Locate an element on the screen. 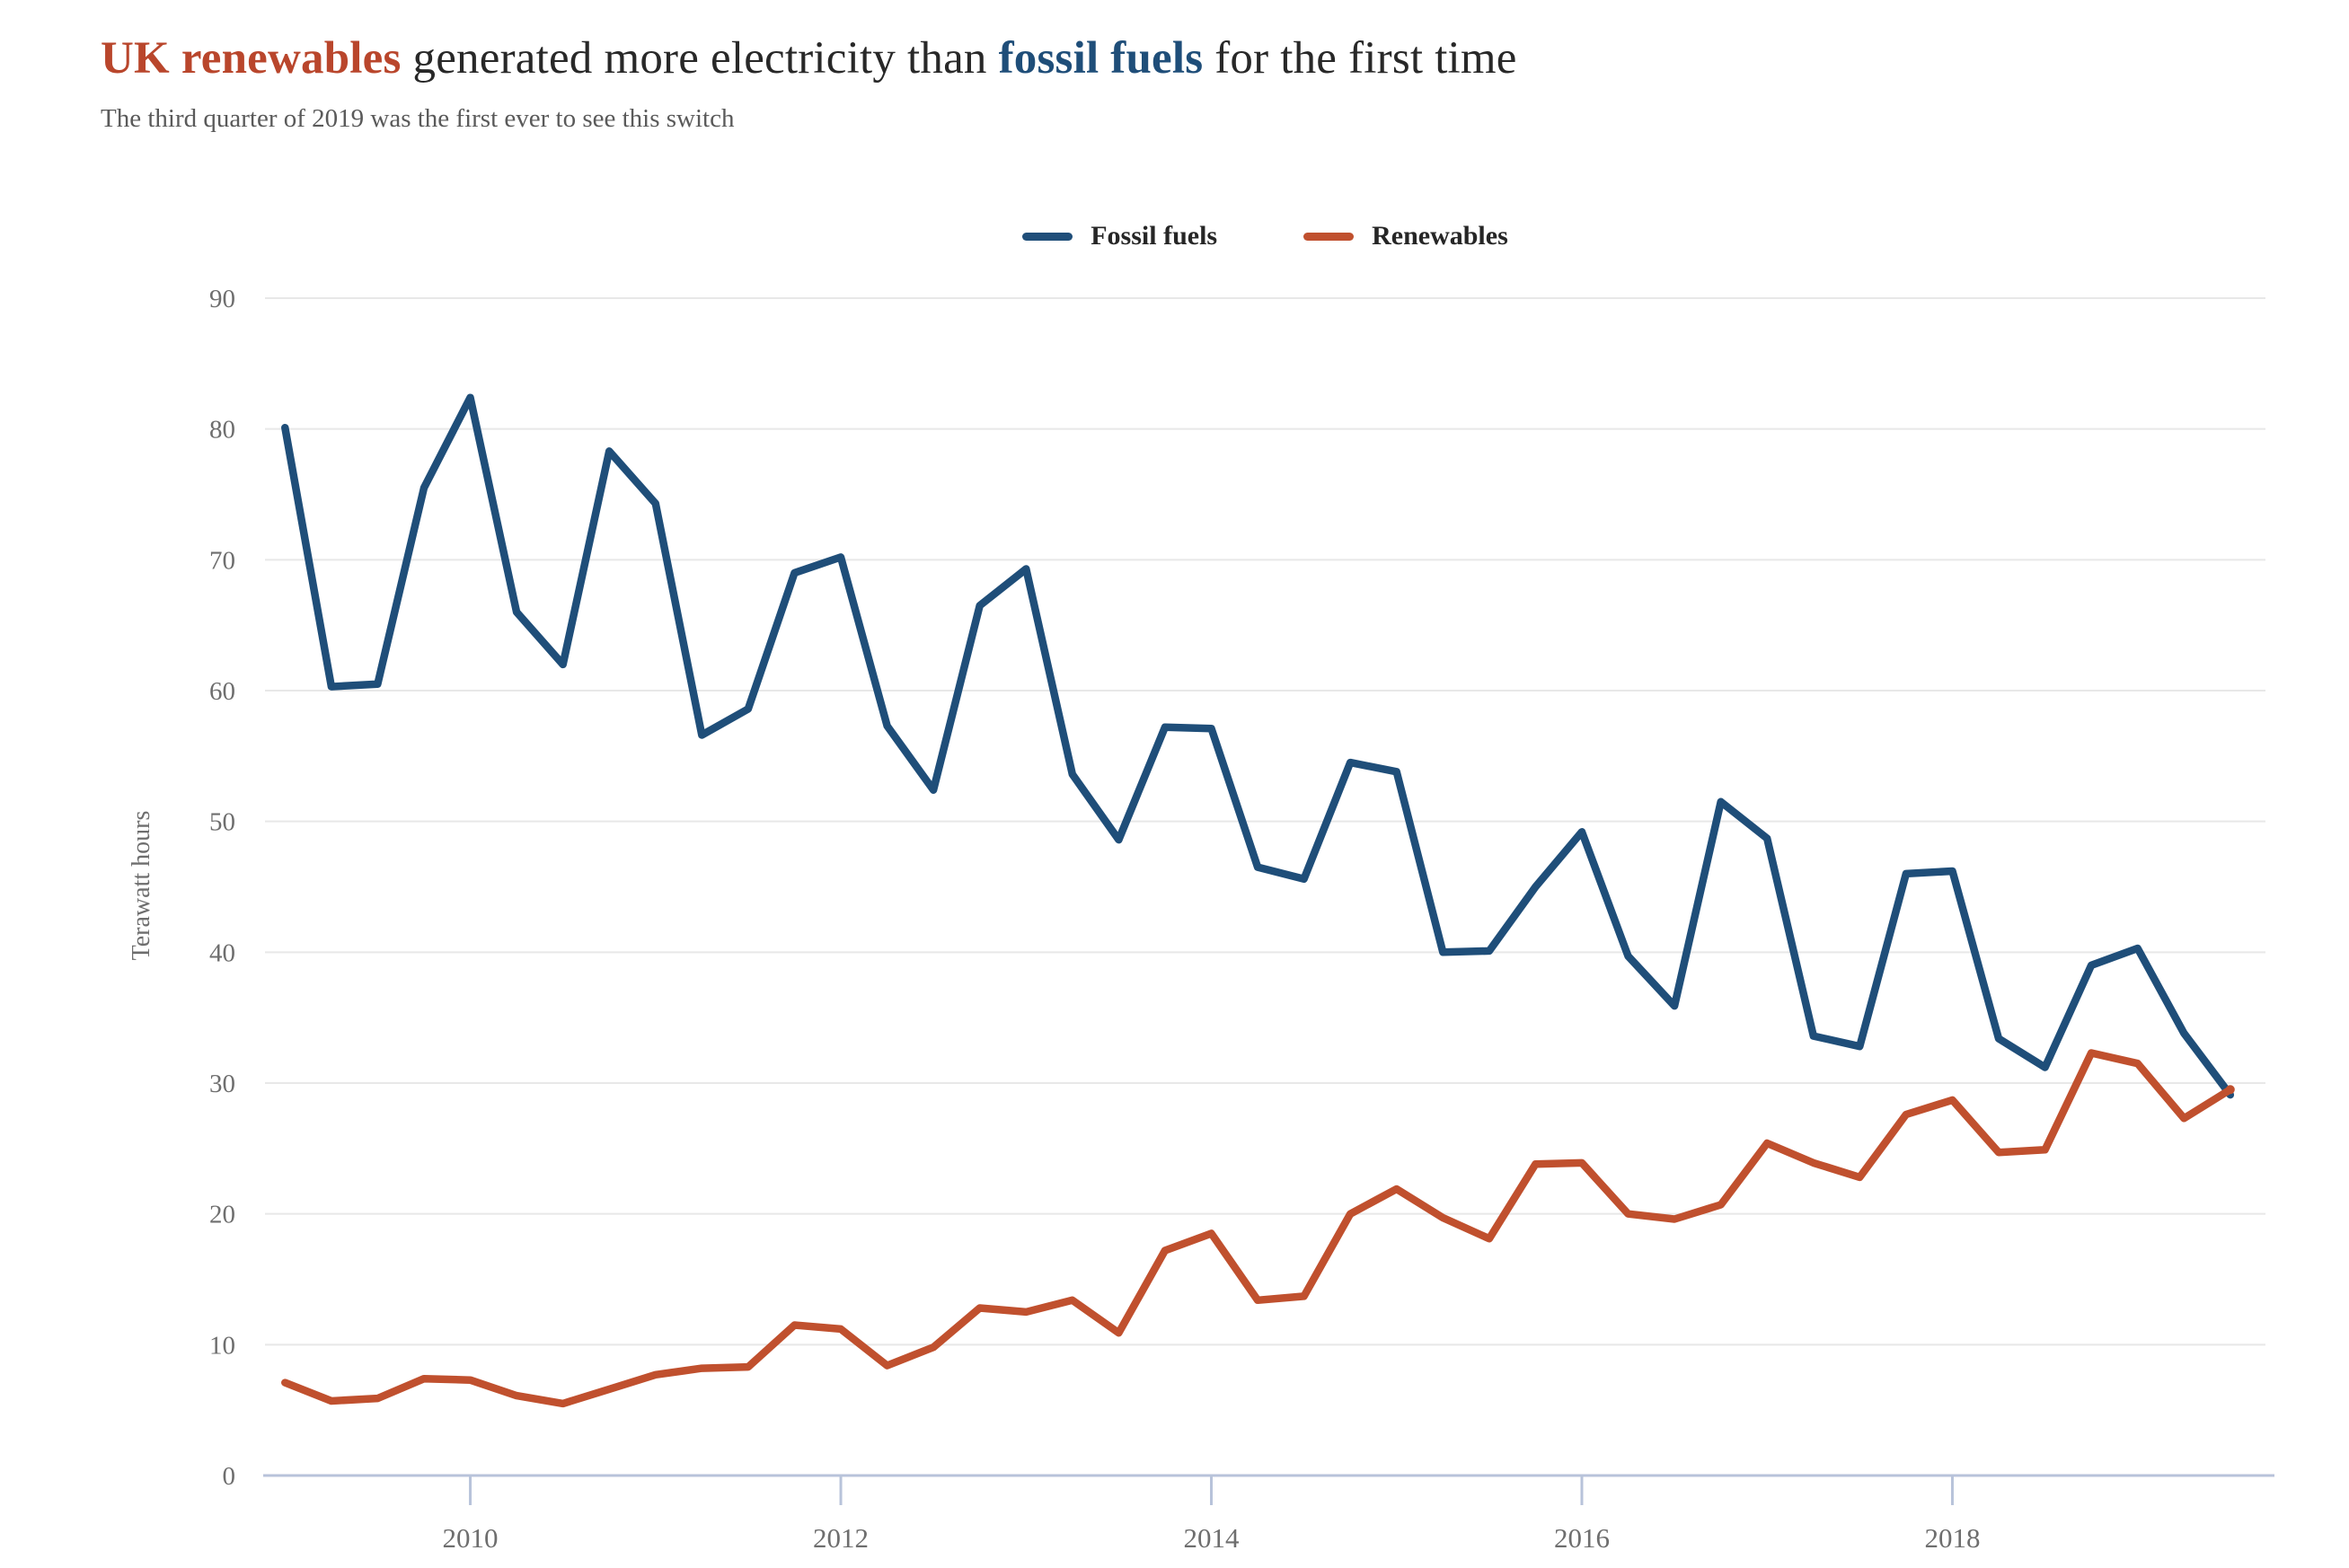 Image resolution: width=2349 pixels, height=1568 pixels. y-tick-label: 50 is located at coordinates (222, 822).